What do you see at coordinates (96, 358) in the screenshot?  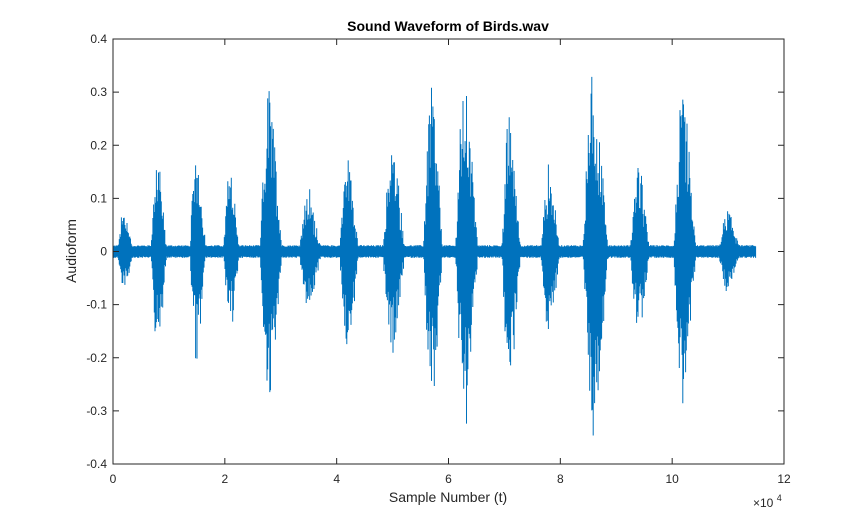 I see `y-tick-label: -0.2` at bounding box center [96, 358].